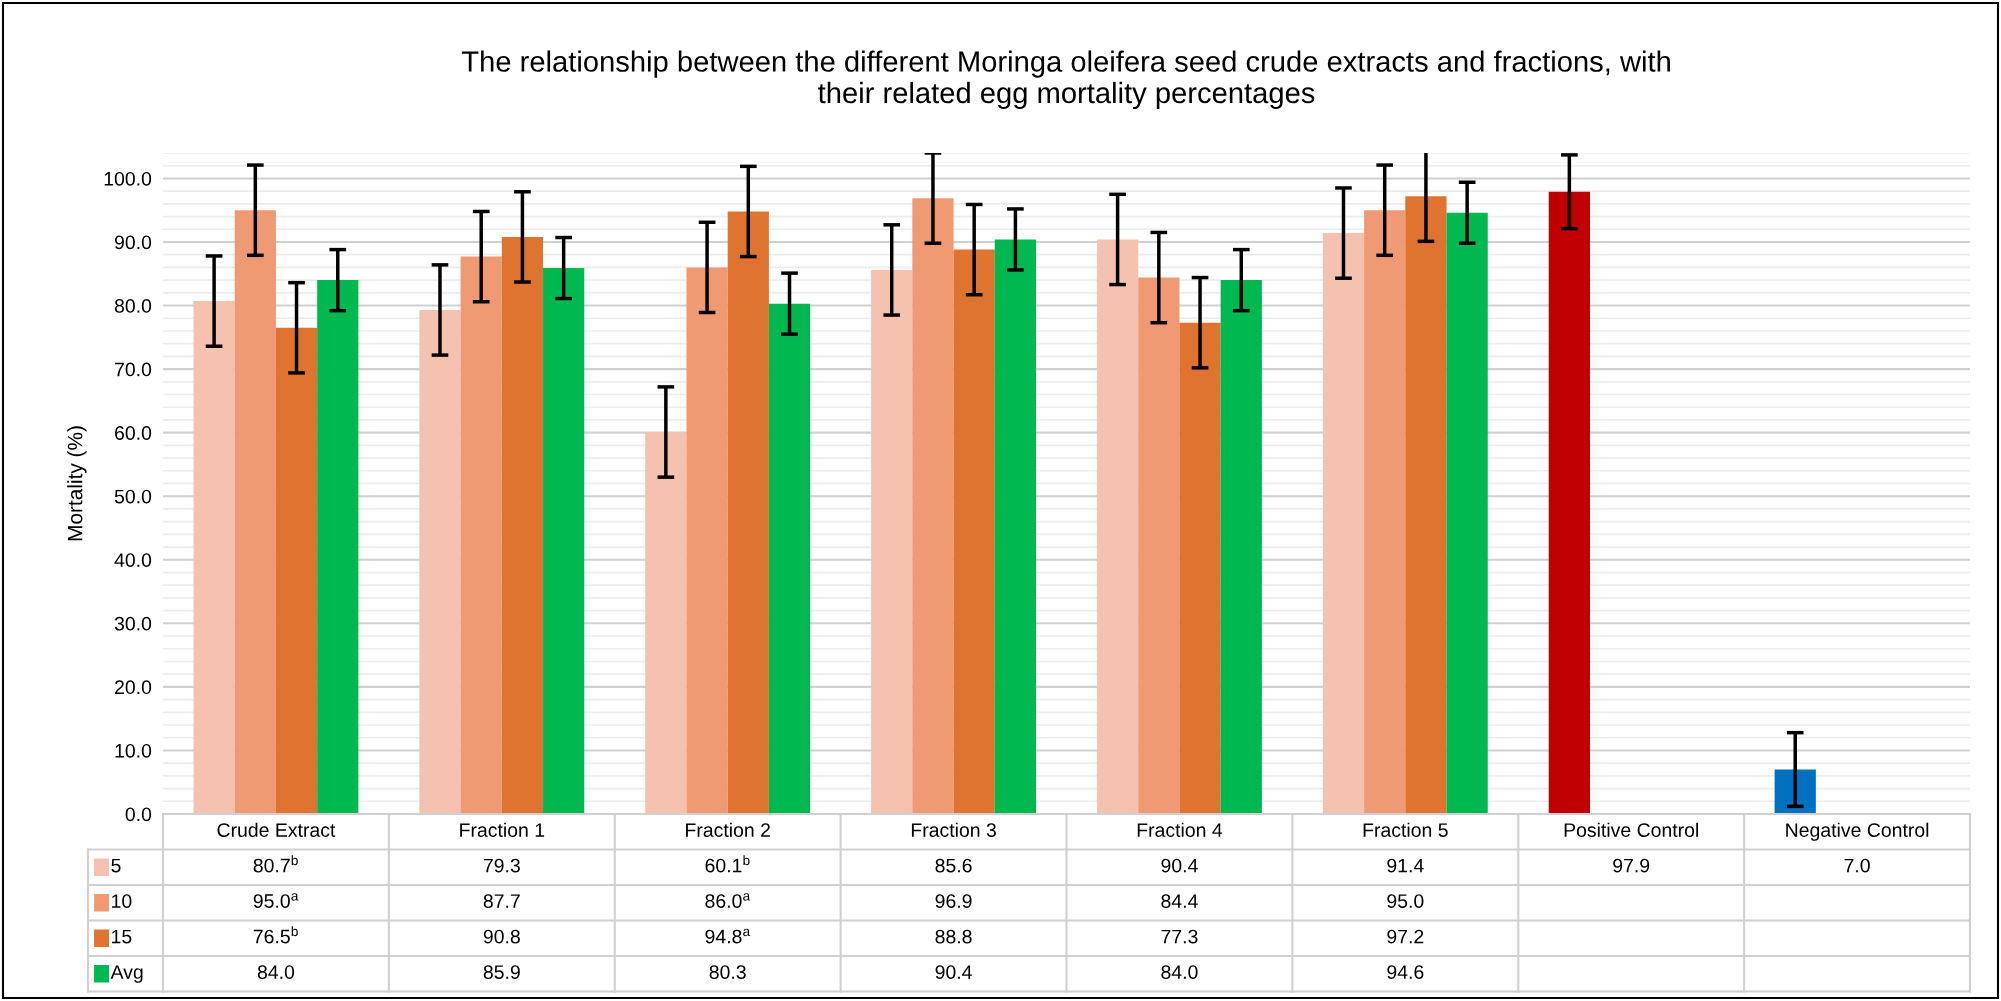  Describe the element at coordinates (1405, 829) in the screenshot. I see `x-tick-label: Fraction 5` at that location.